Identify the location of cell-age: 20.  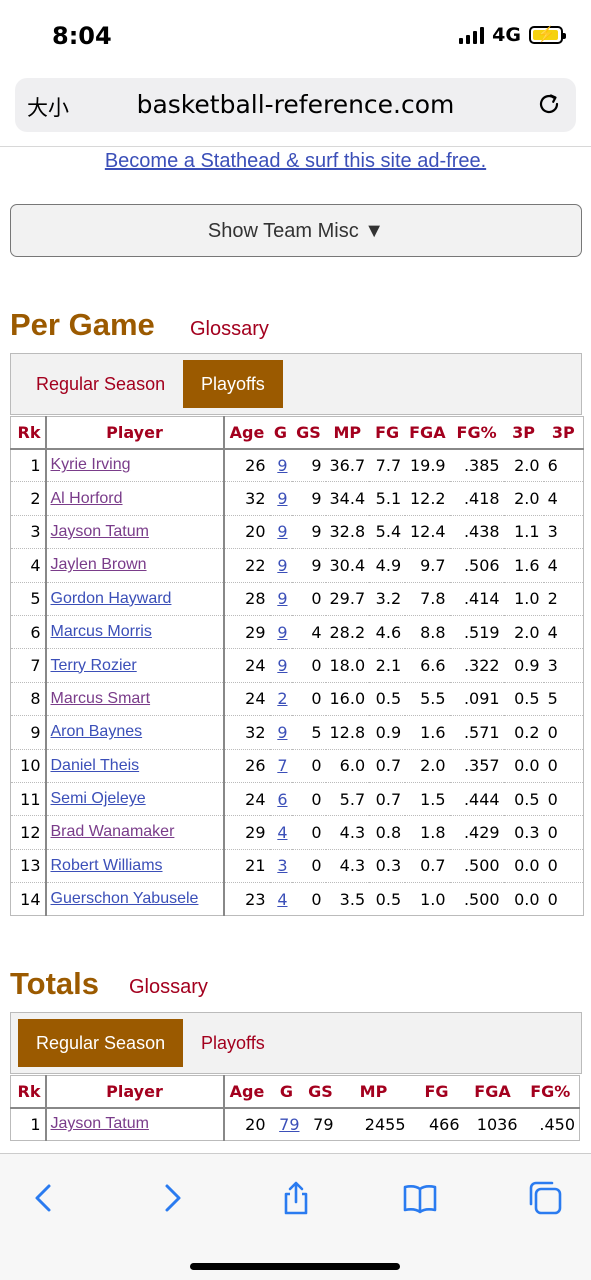
(246, 1124).